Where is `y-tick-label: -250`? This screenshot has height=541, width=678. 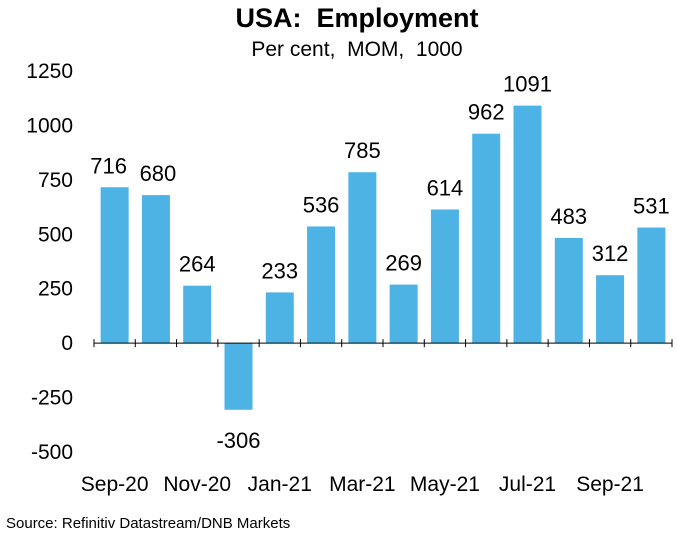
y-tick-label: -250 is located at coordinates (52, 398).